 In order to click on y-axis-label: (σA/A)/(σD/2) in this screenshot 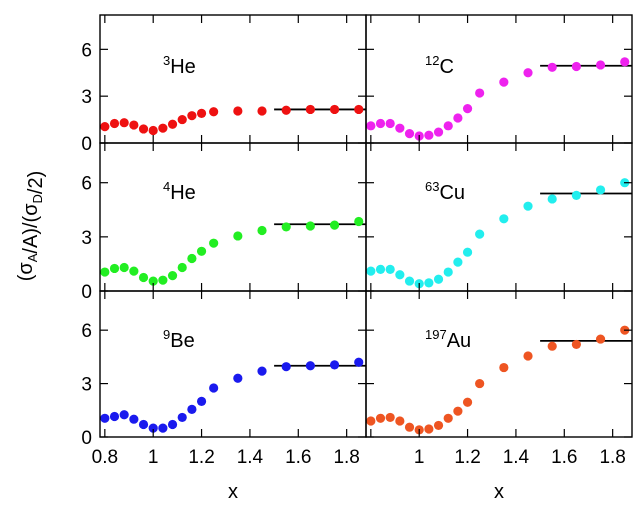, I will do `click(31, 226)`.